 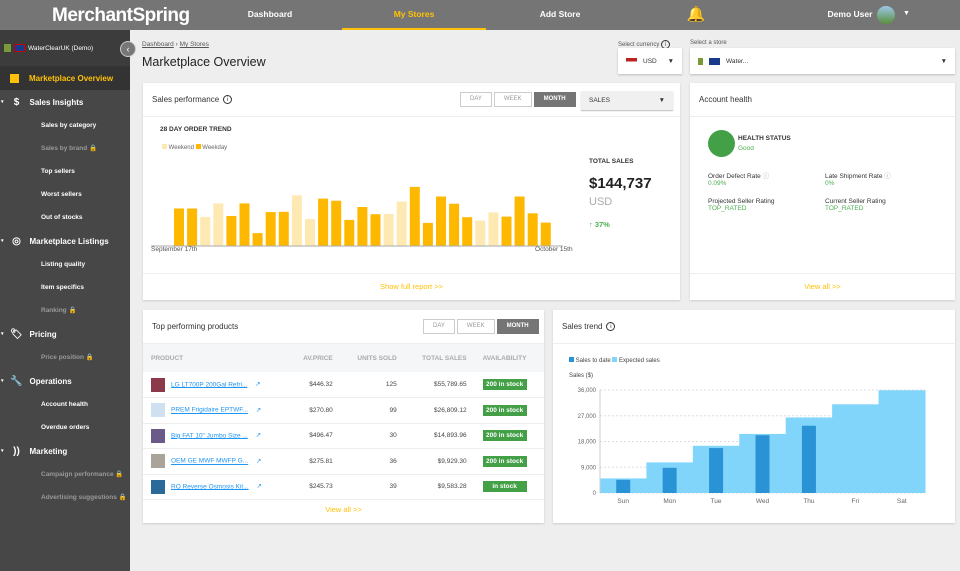 What do you see at coordinates (65, 171) in the screenshot?
I see `sidebar-item: Top sellers` at bounding box center [65, 171].